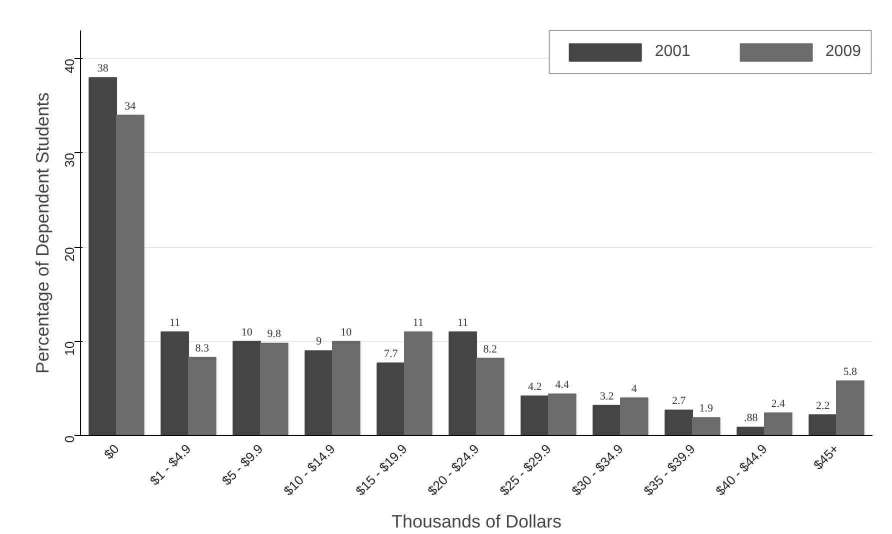 The width and height of the screenshot is (892, 534). What do you see at coordinates (562, 385) in the screenshot?
I see `data-label: 4.4` at bounding box center [562, 385].